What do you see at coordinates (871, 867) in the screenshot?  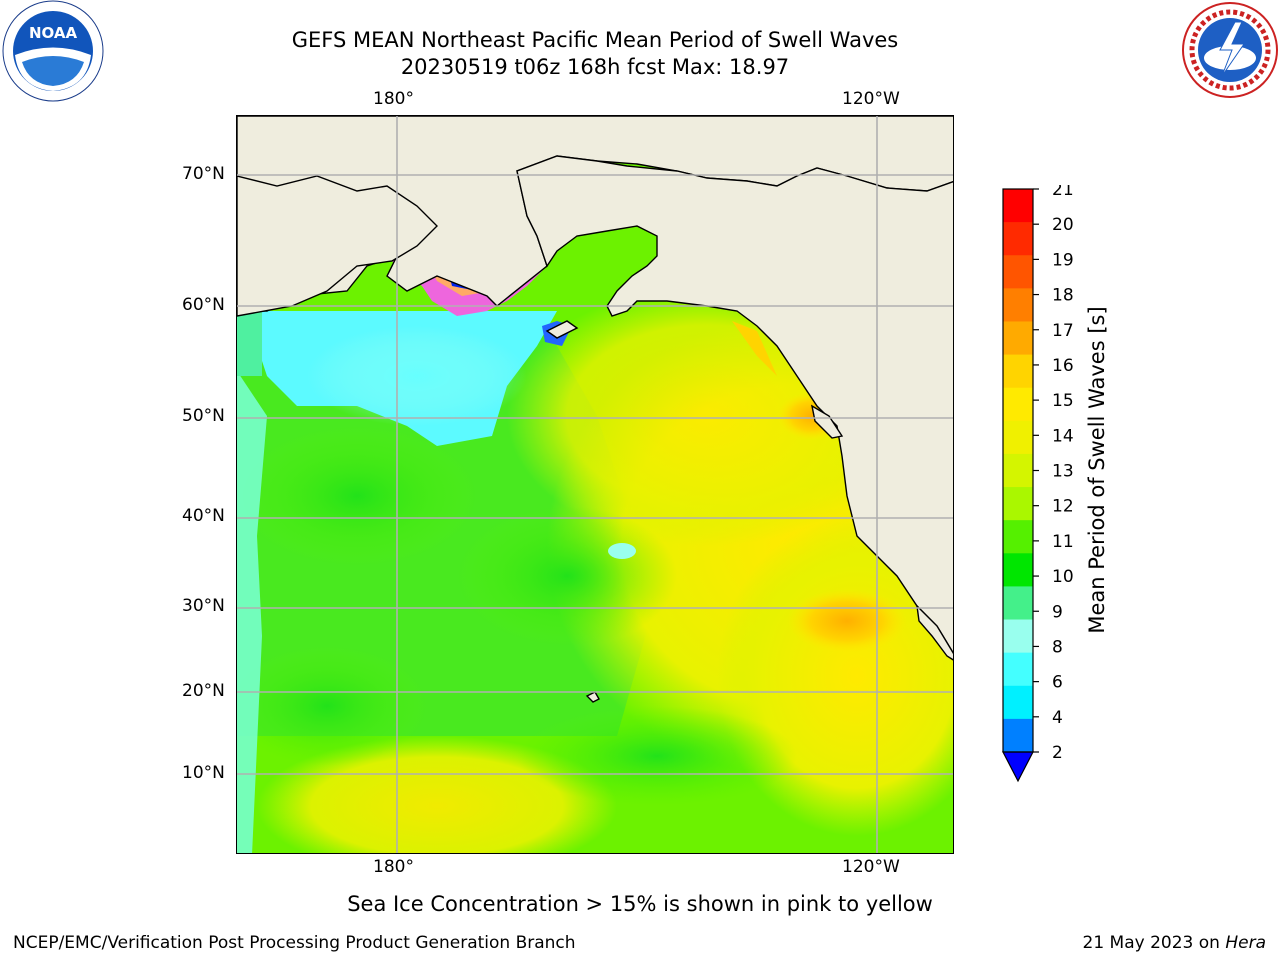 I see `lon-label-bottom-120w: 120°W` at bounding box center [871, 867].